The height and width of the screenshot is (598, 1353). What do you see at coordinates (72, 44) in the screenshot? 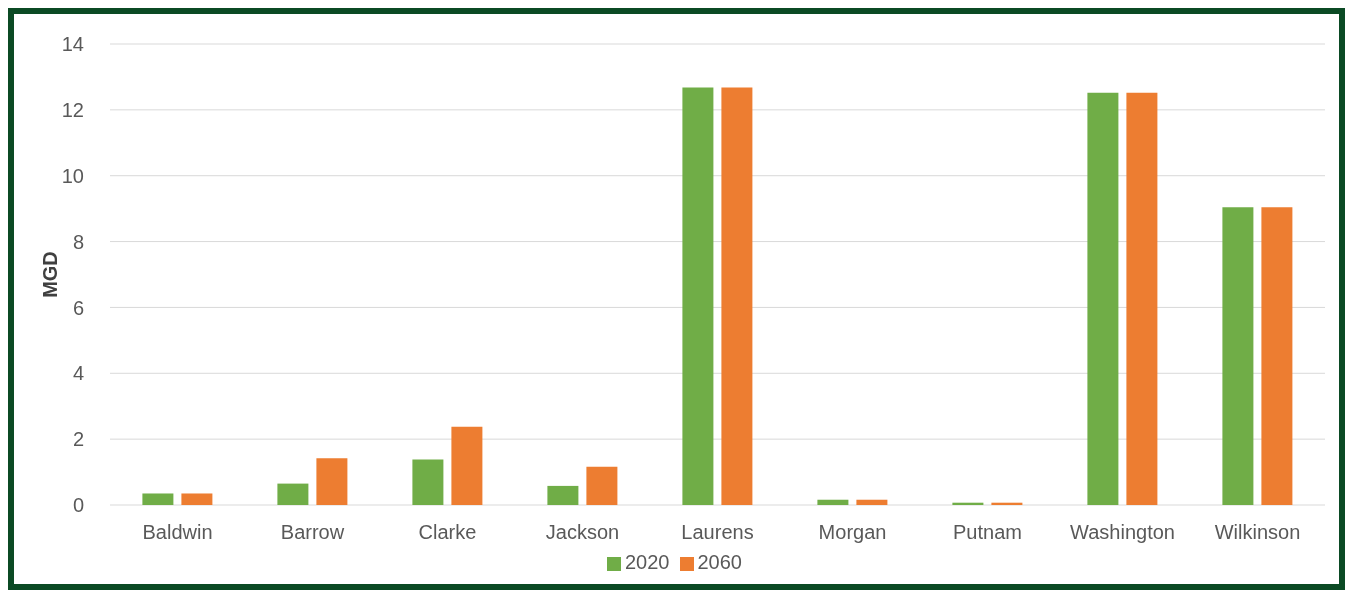
I see `y-tick-label: 14` at bounding box center [72, 44].